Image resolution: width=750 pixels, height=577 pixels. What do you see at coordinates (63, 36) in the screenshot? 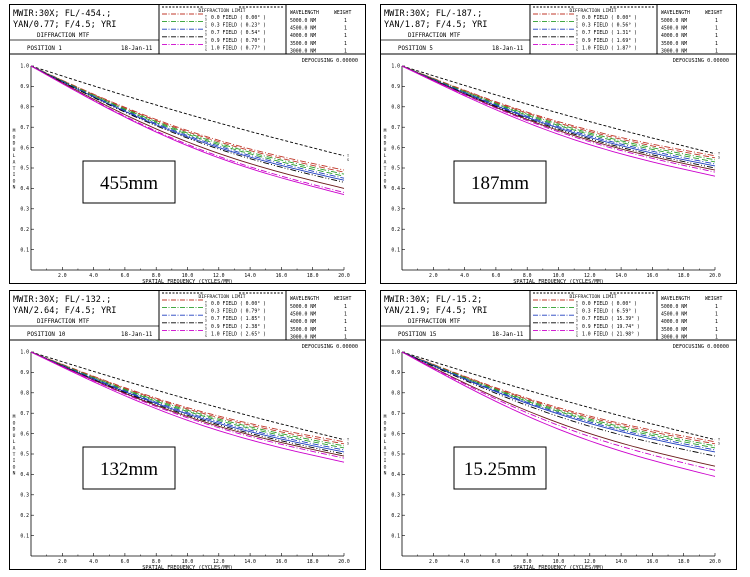
I see `mtf-title: DIFFRACTION MTF` at bounding box center [63, 36].